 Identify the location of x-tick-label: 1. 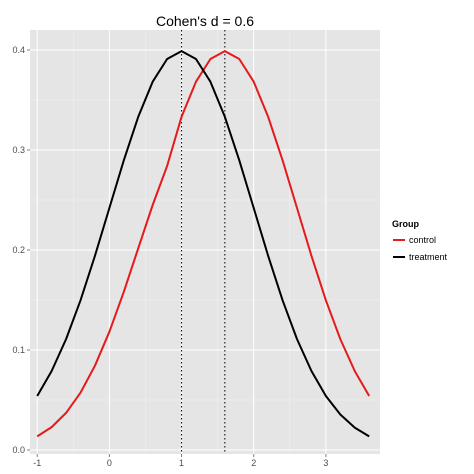
(181, 463).